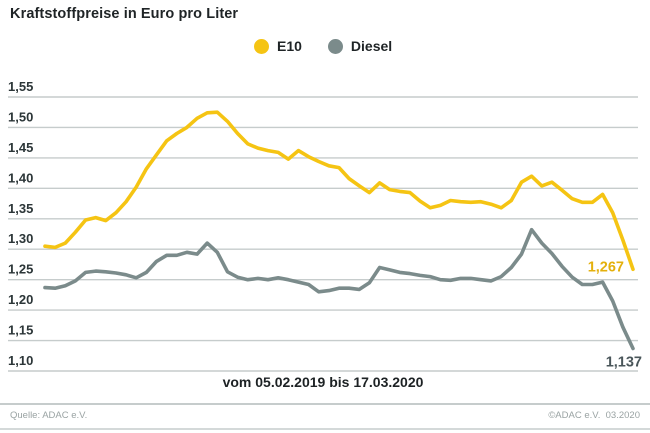 Image resolution: width=650 pixels, height=433 pixels. What do you see at coordinates (289, 46) in the screenshot?
I see `legend-label-e10: E10` at bounding box center [289, 46].